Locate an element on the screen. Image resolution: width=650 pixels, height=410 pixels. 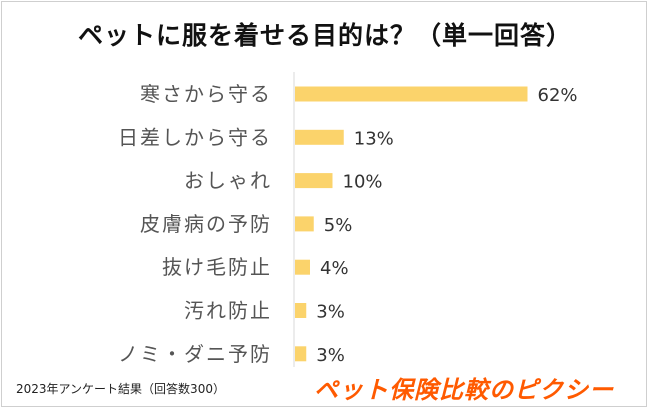
category-label: 抜け毛防止 is located at coordinates (217, 267).